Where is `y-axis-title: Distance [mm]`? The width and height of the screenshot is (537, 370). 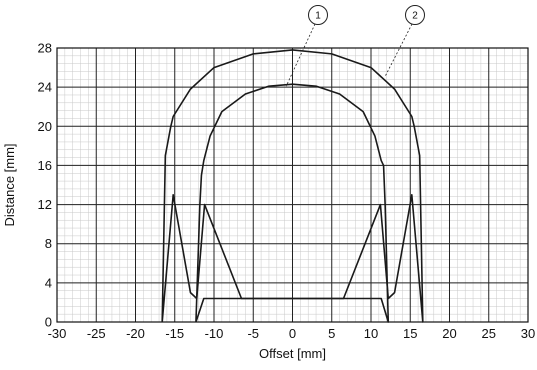 y-axis-title: Distance [mm] is located at coordinates (9, 184).